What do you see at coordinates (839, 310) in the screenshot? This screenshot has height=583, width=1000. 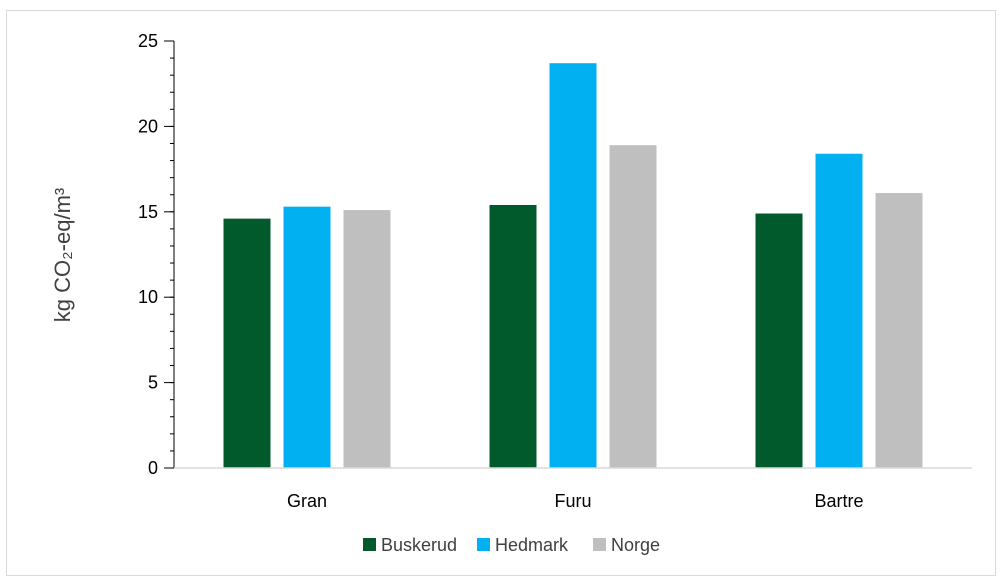 I see `bar-hedmark-bartre` at bounding box center [839, 310].